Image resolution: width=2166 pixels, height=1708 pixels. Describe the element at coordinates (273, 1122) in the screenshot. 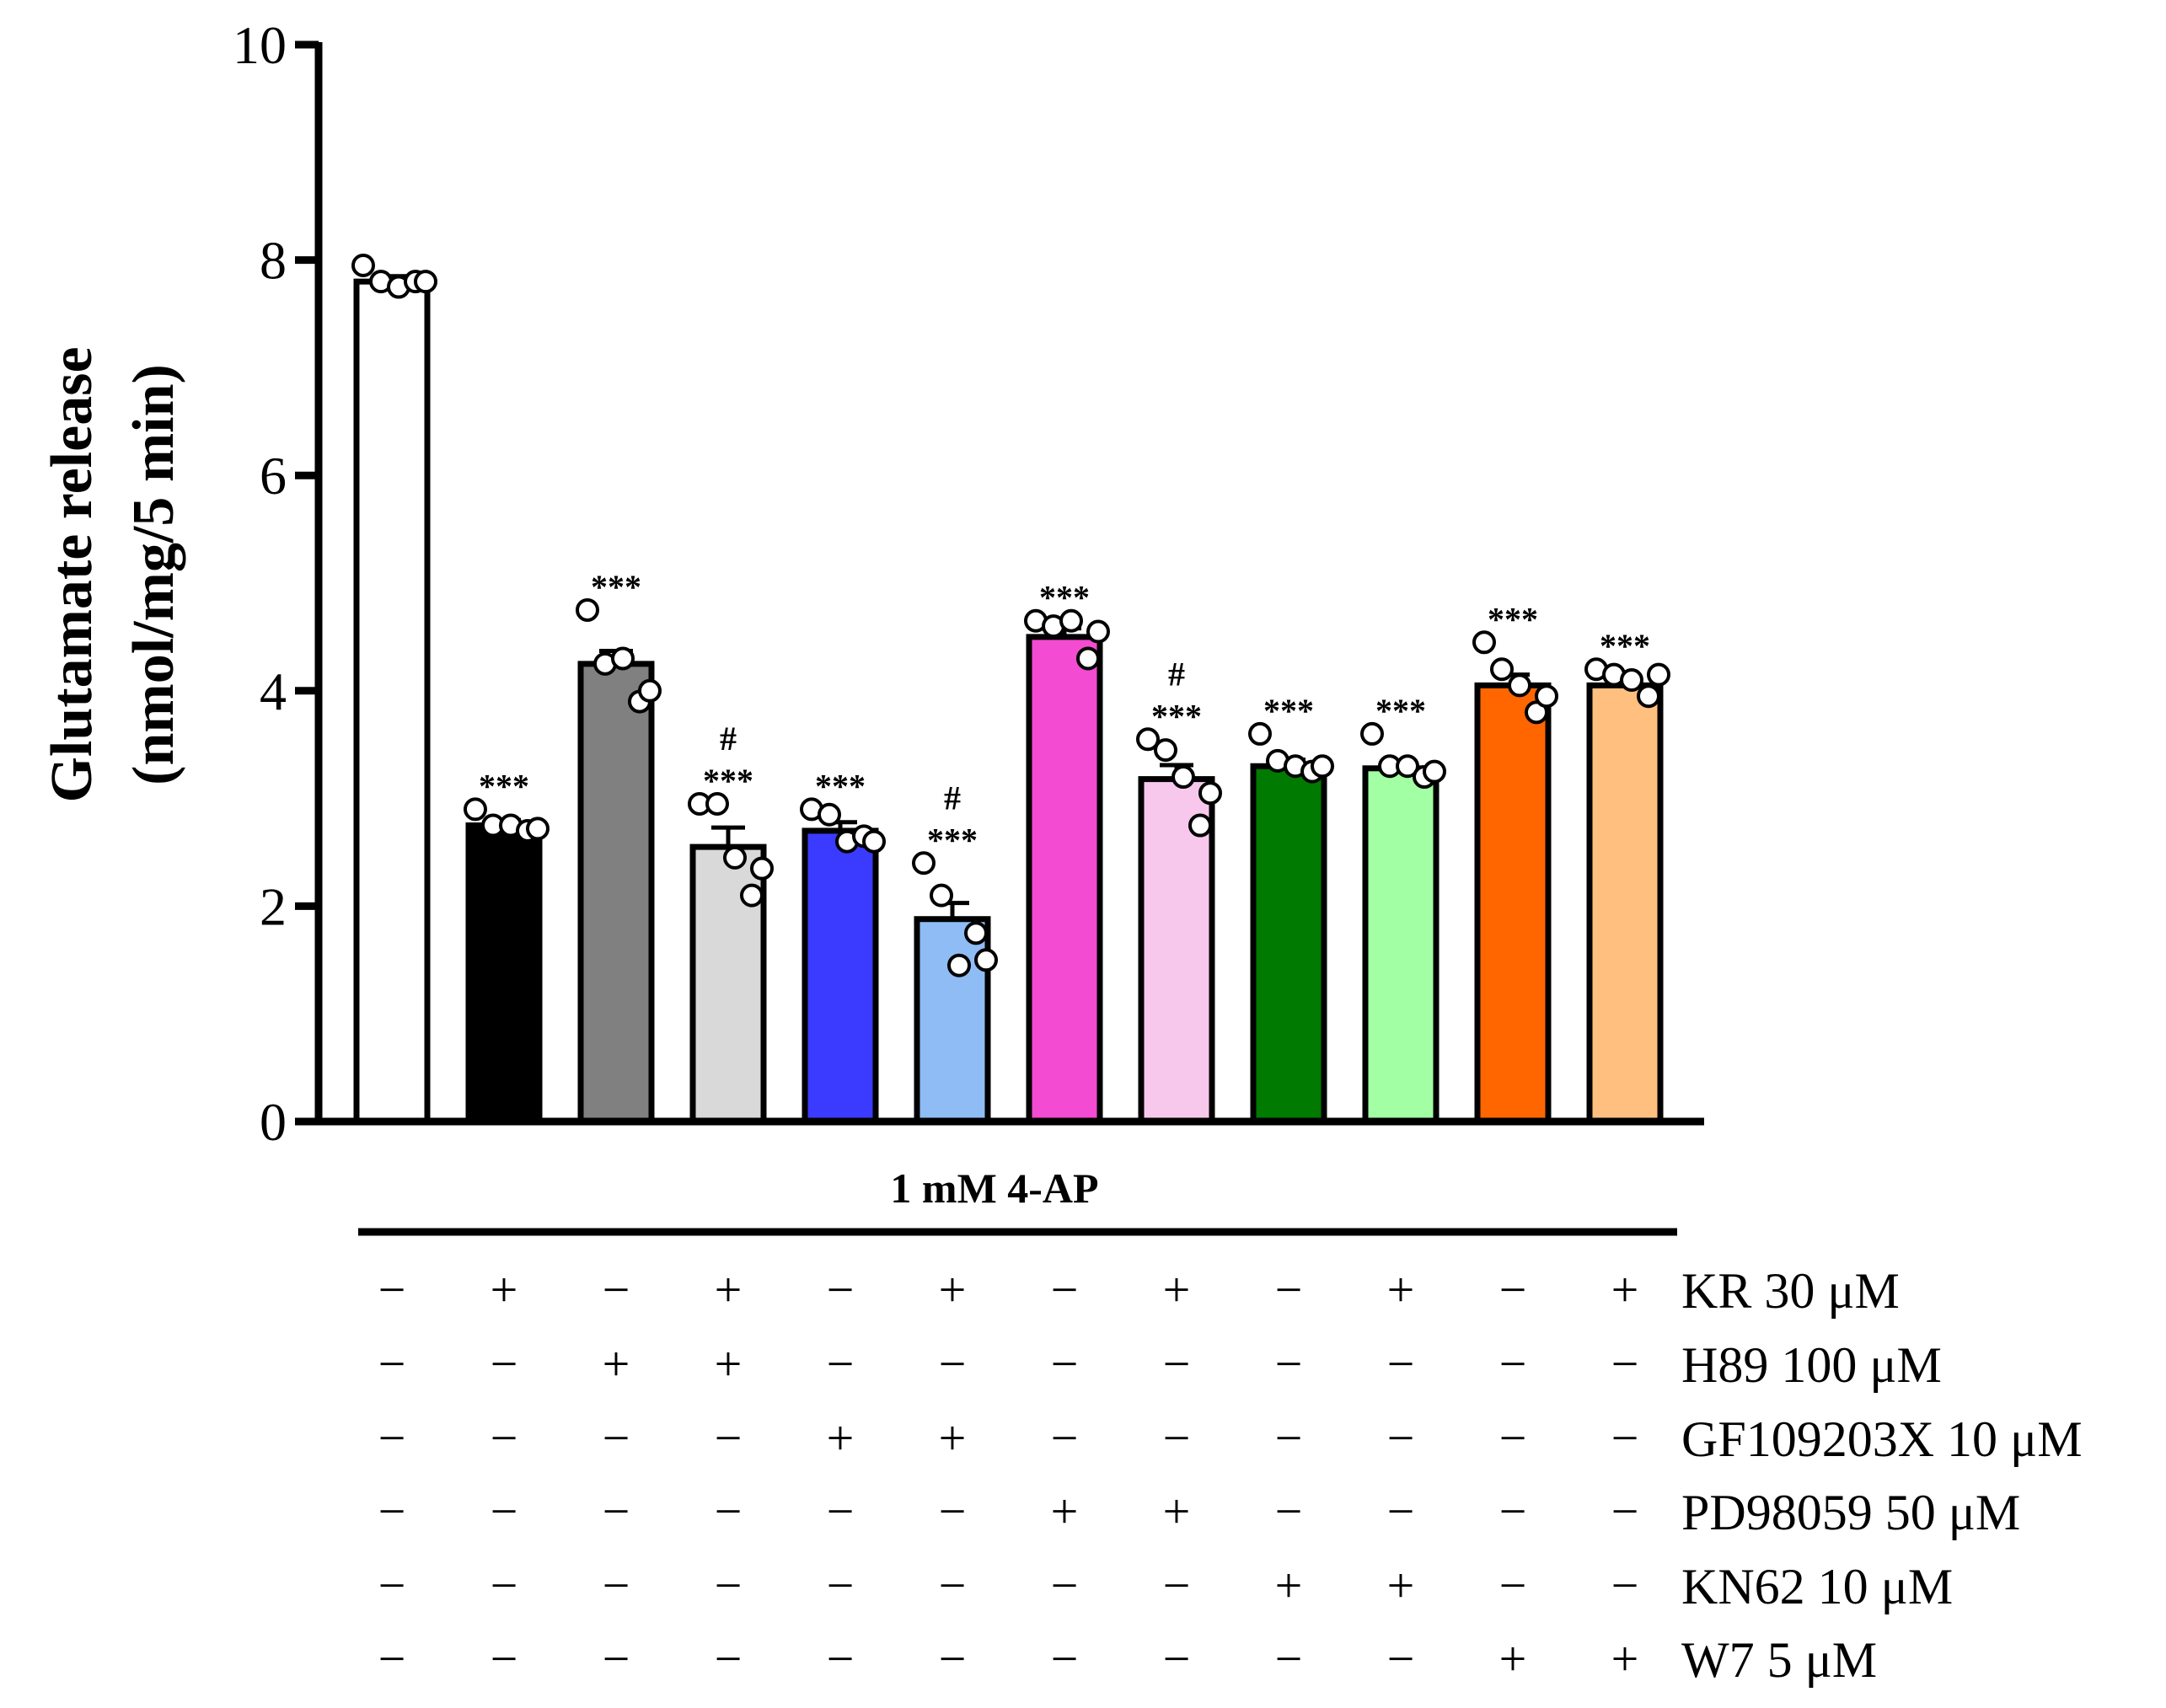

I see `y-tick-label: 0` at that location.